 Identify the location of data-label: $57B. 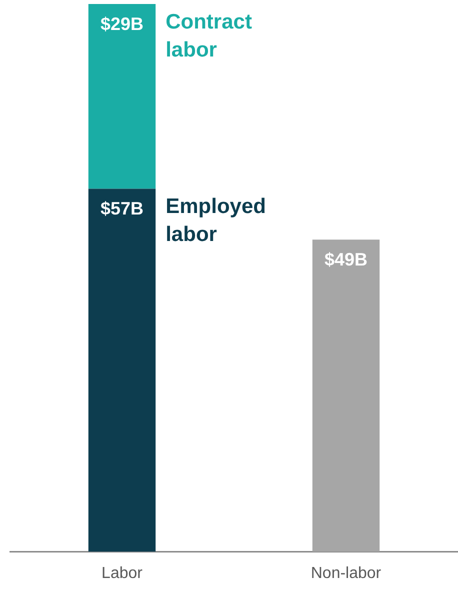
(122, 208).